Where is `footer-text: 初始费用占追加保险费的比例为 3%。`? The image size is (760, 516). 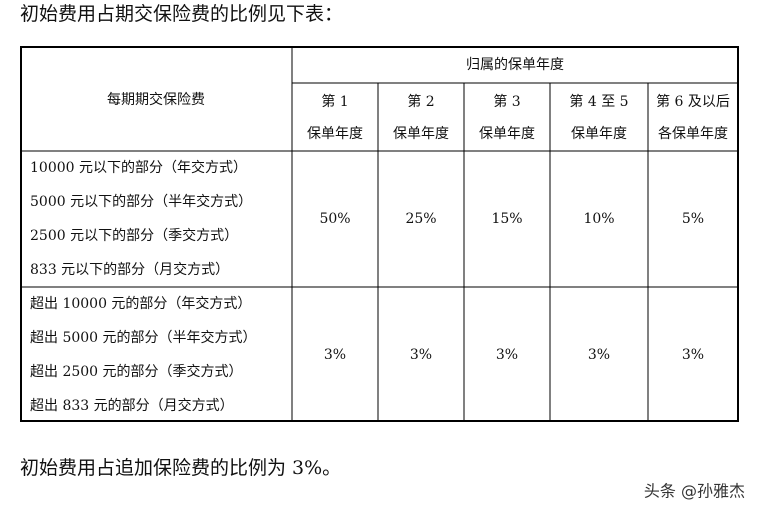
footer-text: 初始费用占追加保险费的比例为 3%。 is located at coordinates (180, 468).